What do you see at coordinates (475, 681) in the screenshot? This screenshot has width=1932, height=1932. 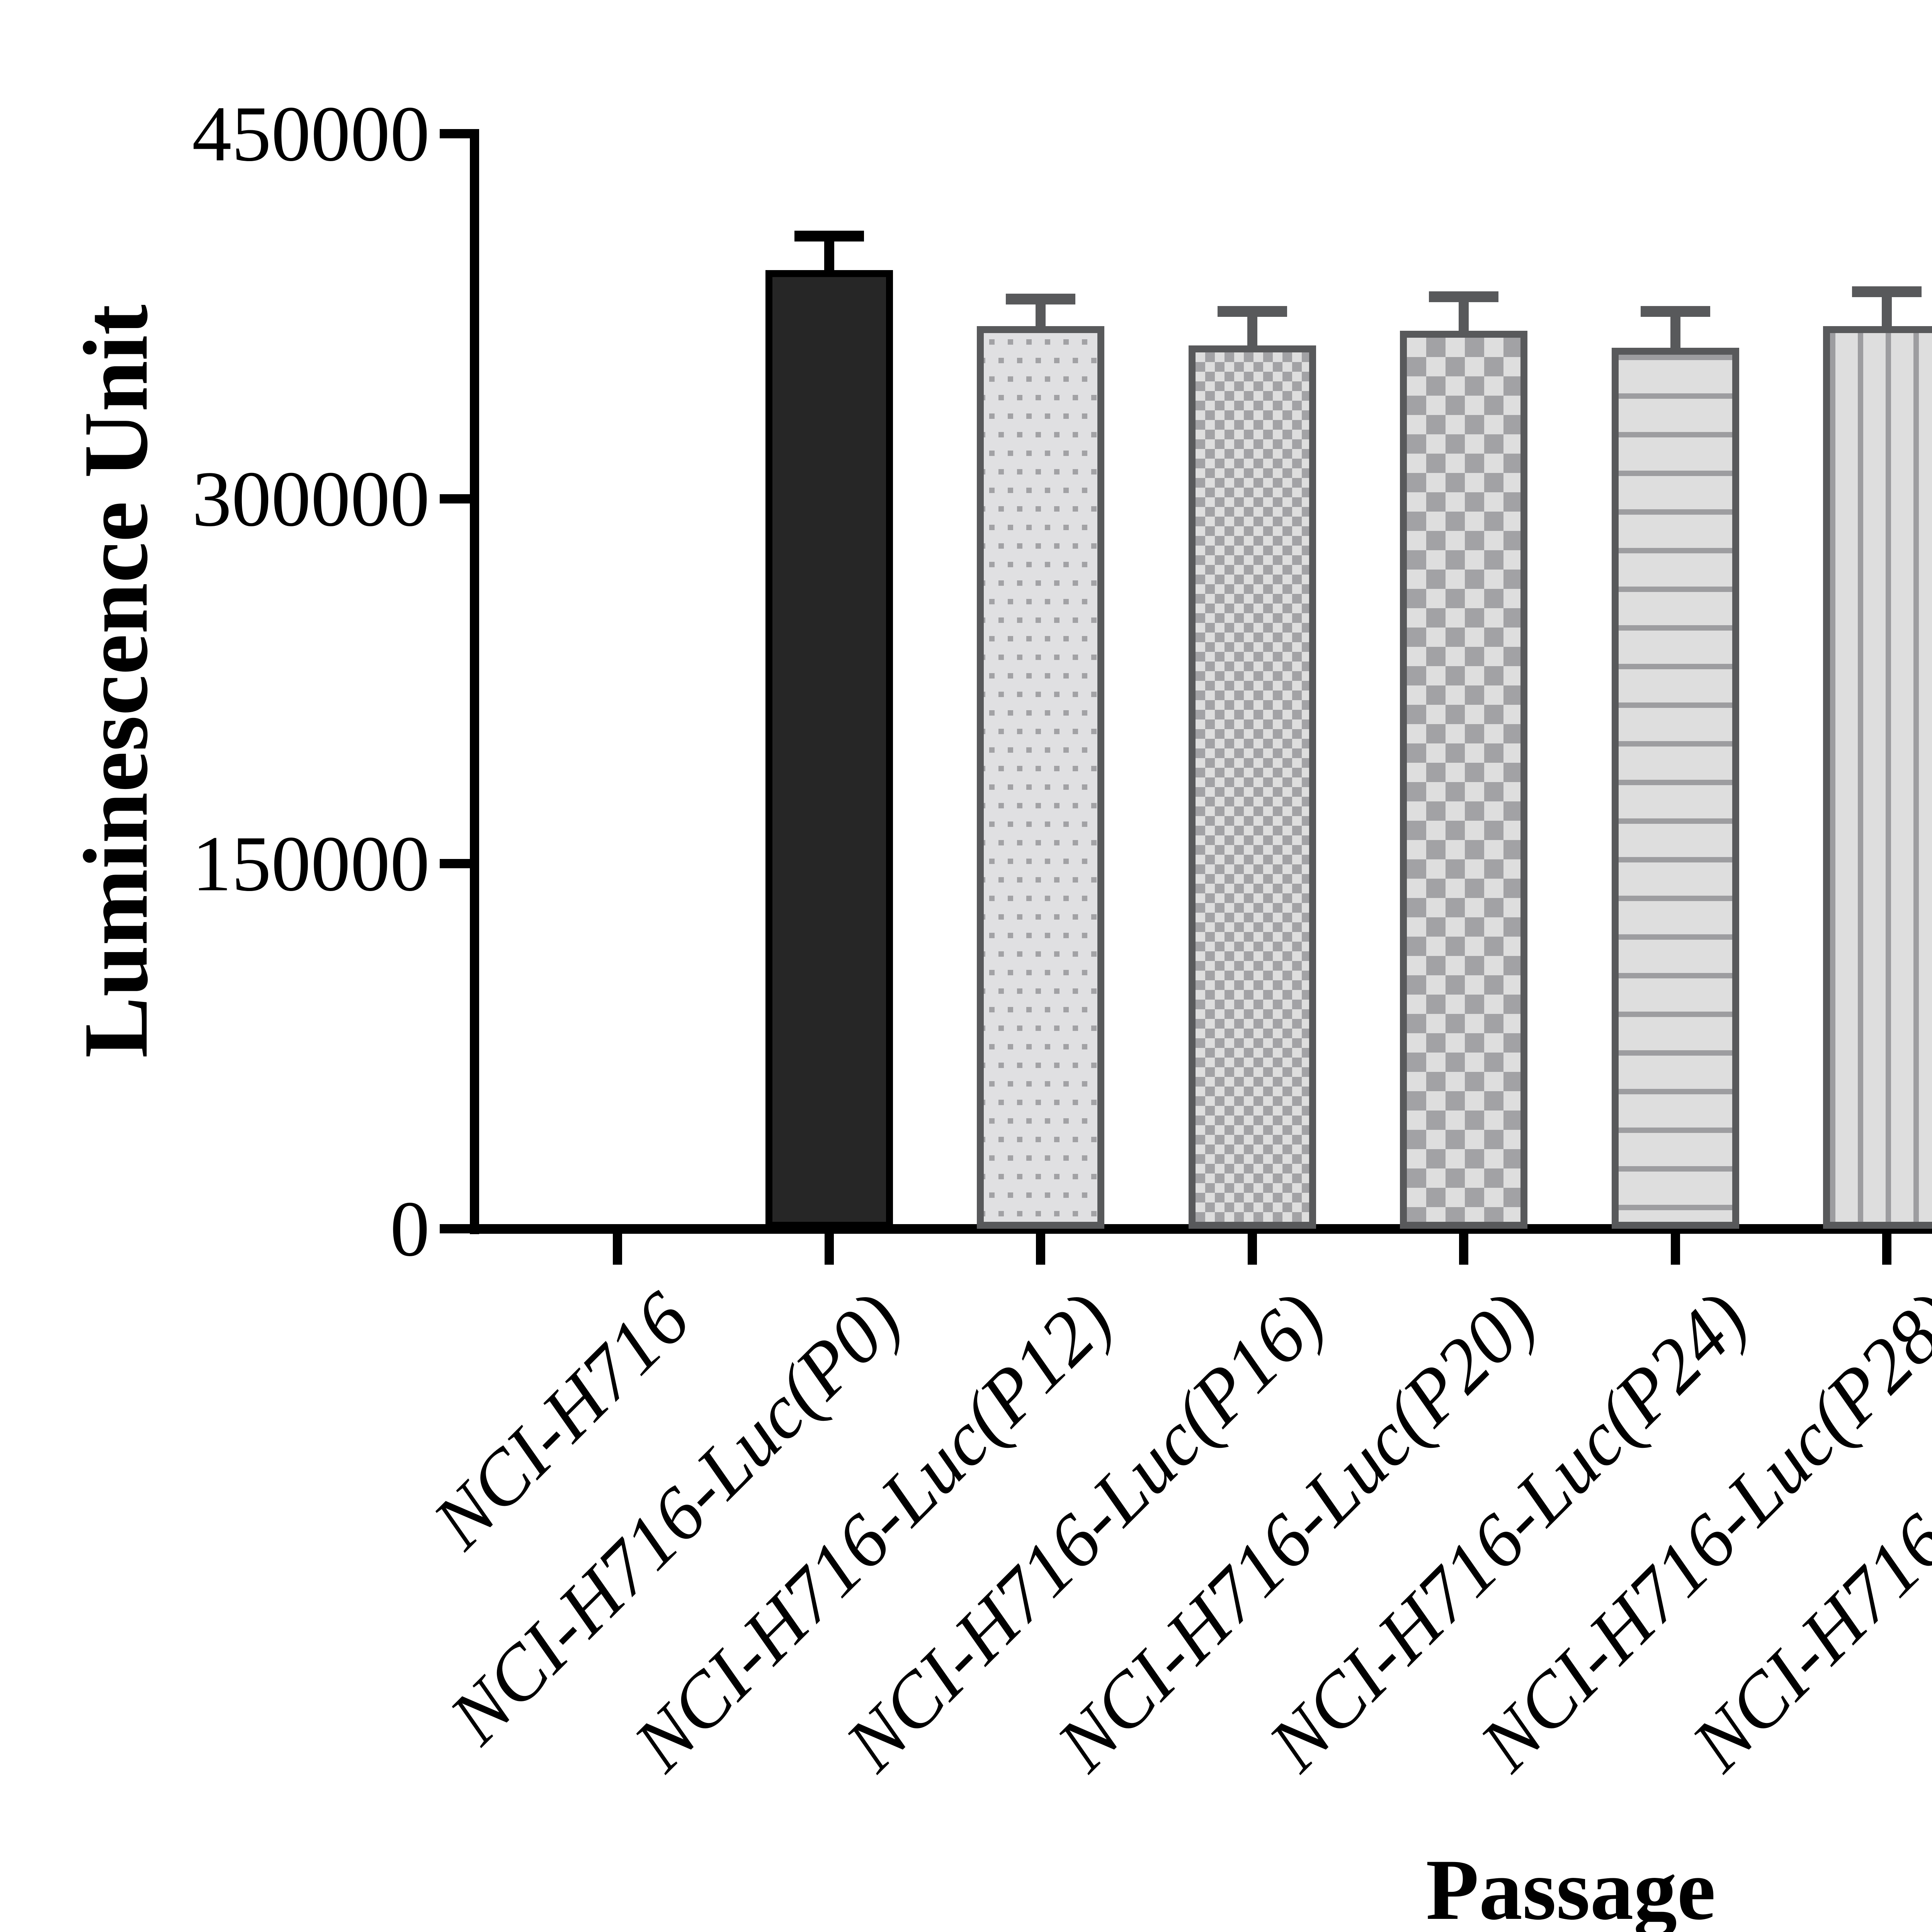 I see `y-axis-line` at bounding box center [475, 681].